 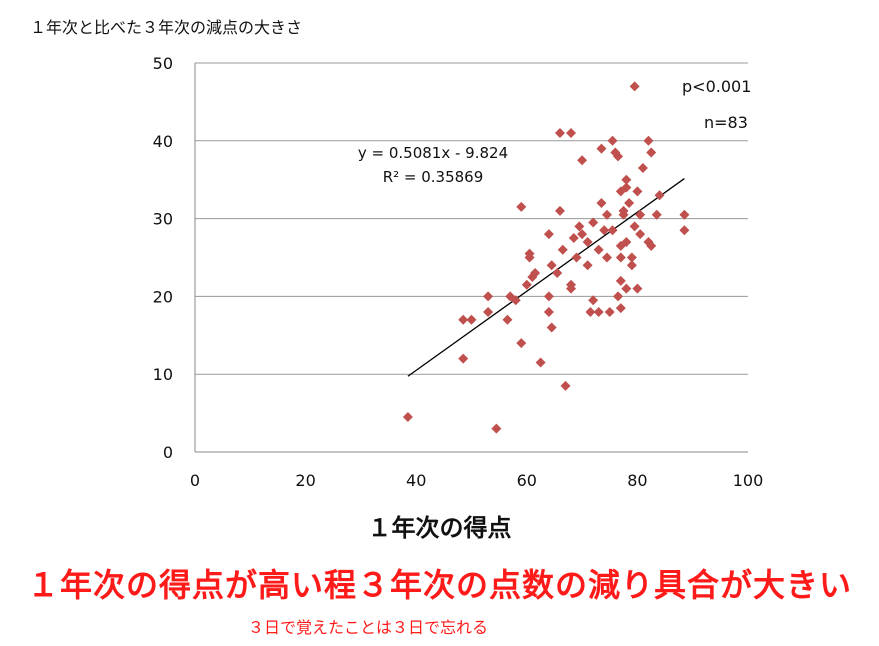 I want to click on y-tick-label: 20, so click(x=163, y=296).